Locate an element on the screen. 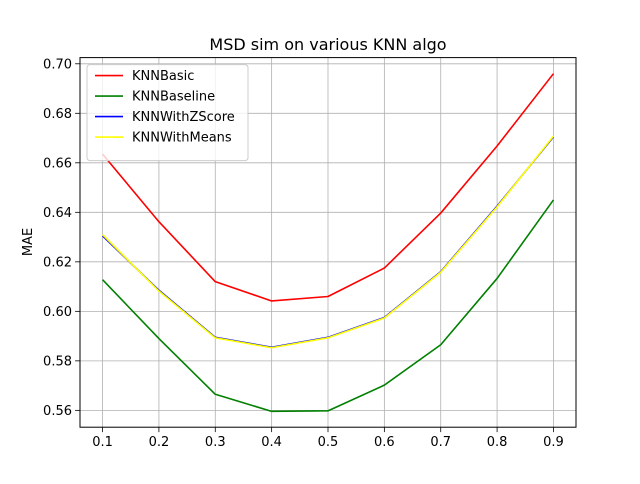 This screenshot has height=484, width=640. x-tick-label: 0.8 is located at coordinates (497, 442).